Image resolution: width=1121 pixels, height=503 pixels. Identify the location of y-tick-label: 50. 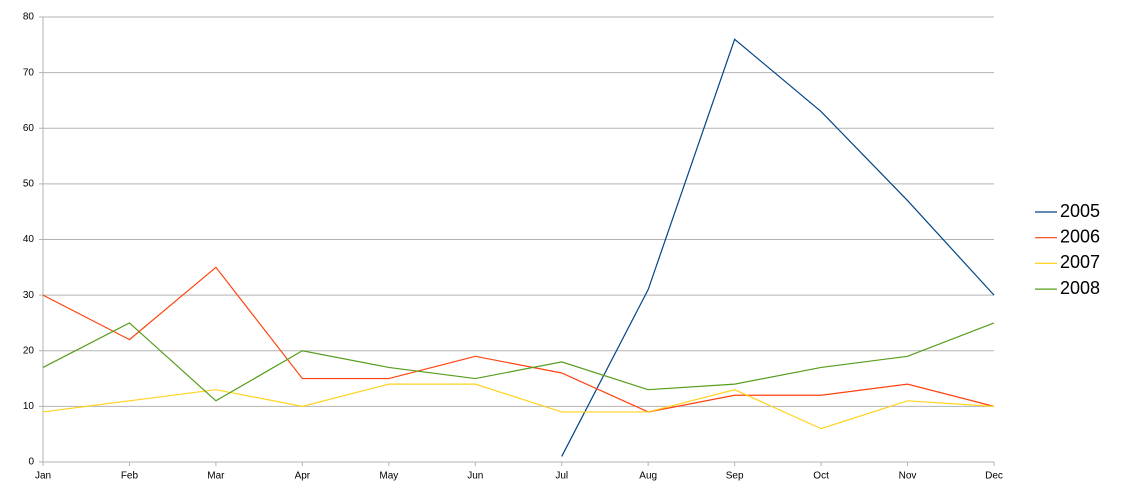
(29, 184).